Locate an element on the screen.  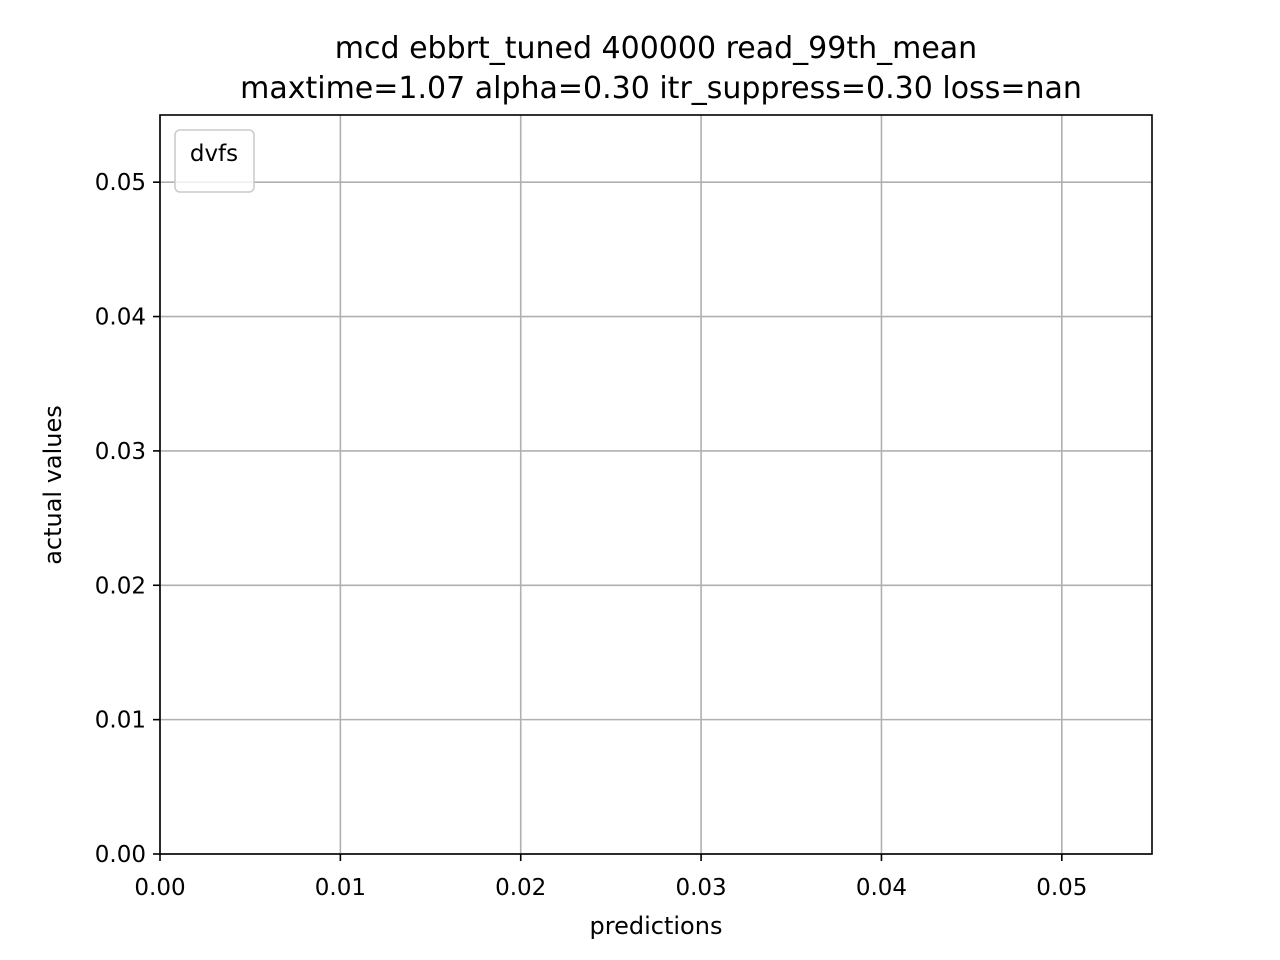
x-tick-label: 0.05 is located at coordinates (1061, 888).